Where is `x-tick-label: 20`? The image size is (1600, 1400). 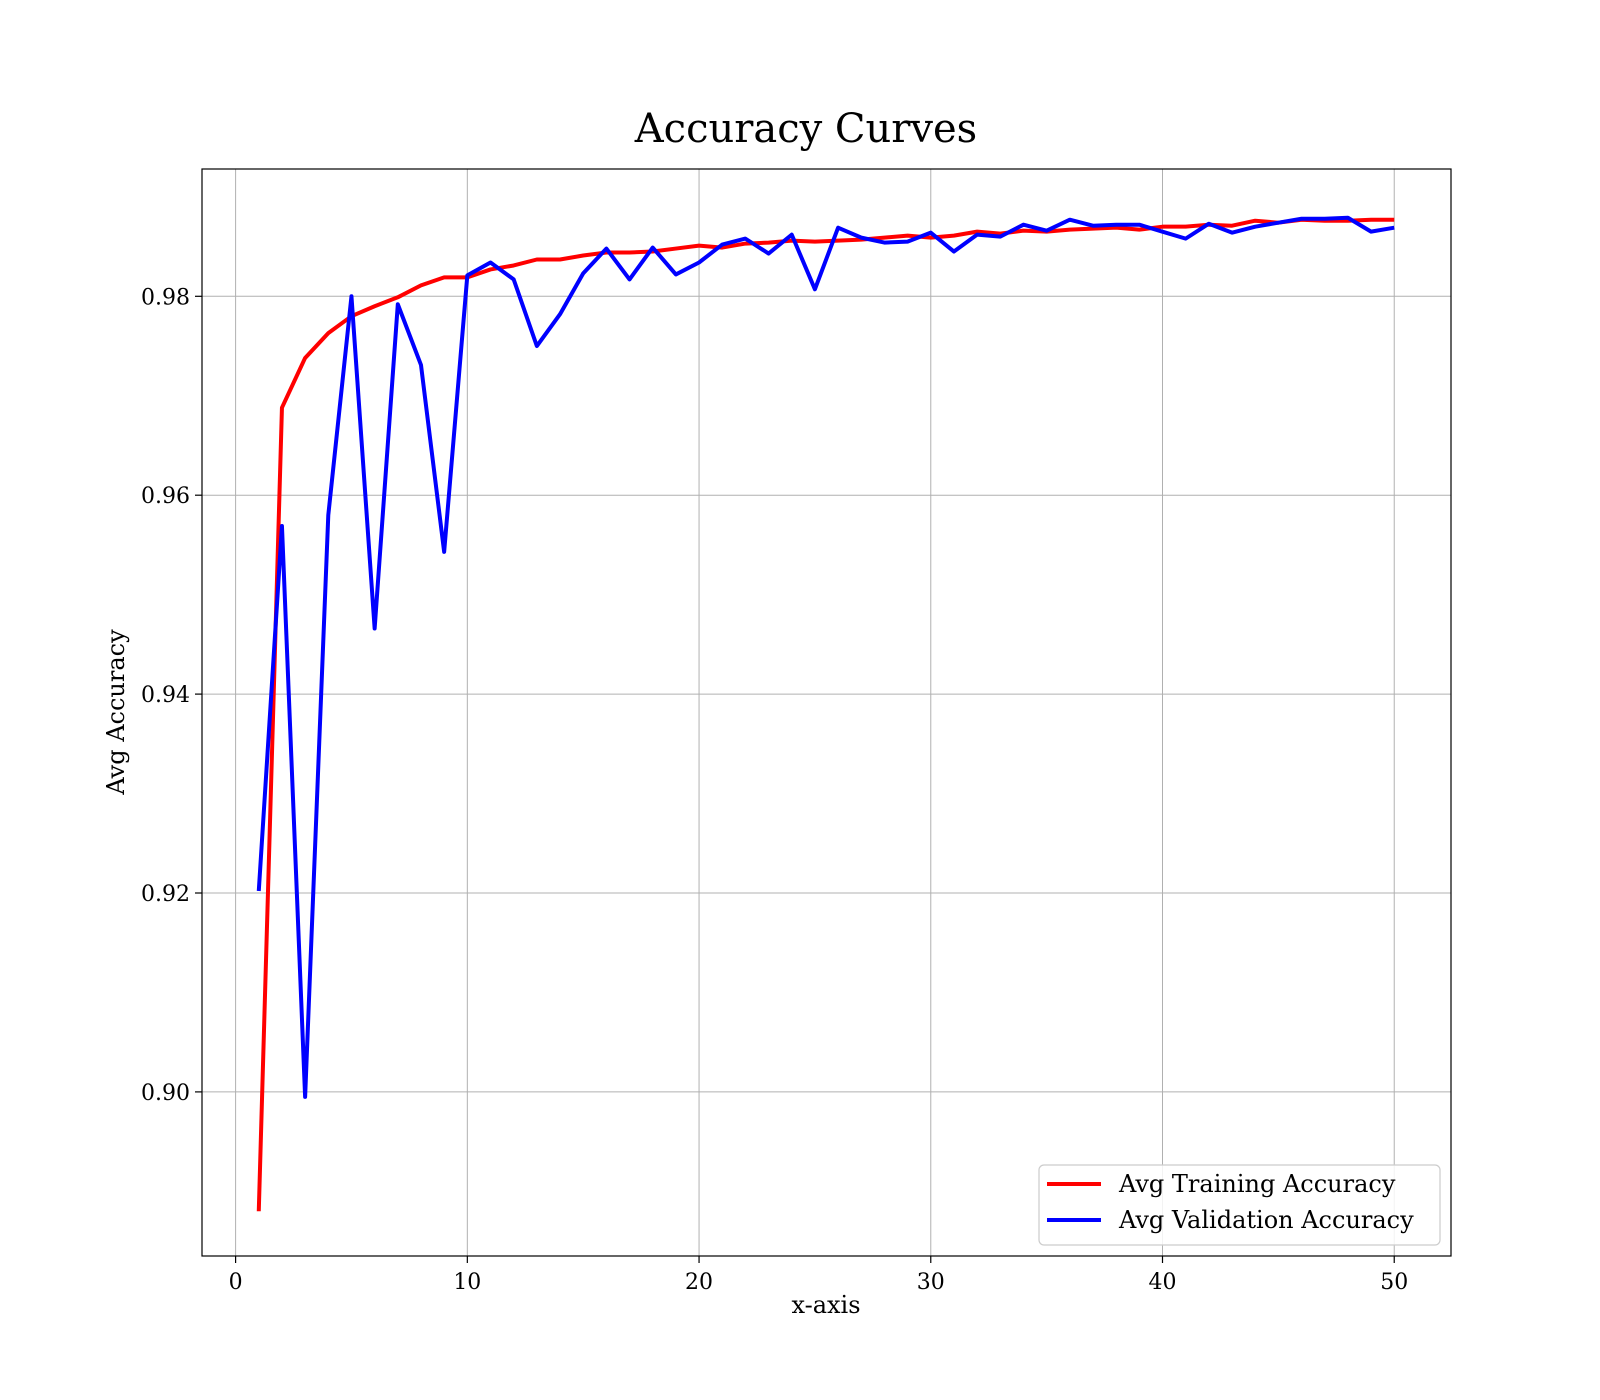 x-tick-label: 20 is located at coordinates (699, 1282).